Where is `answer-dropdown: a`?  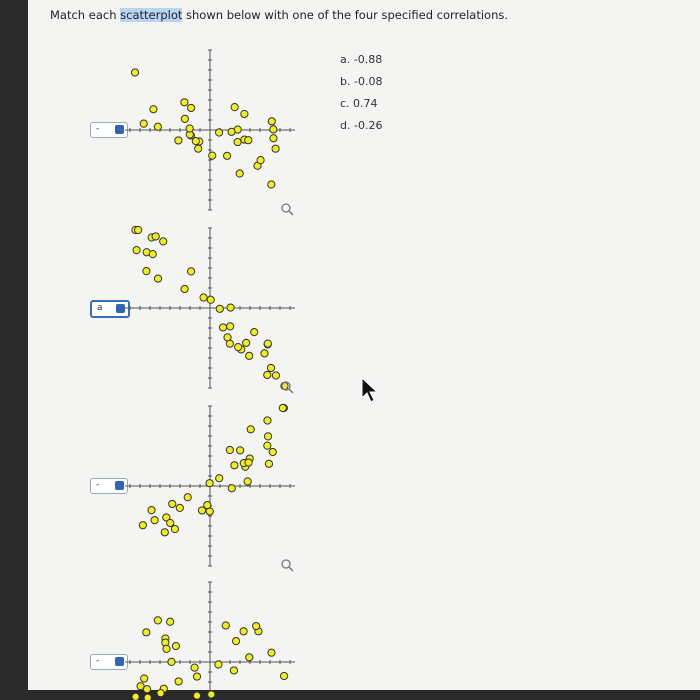
answer-dropdown: a is located at coordinates (110, 309).